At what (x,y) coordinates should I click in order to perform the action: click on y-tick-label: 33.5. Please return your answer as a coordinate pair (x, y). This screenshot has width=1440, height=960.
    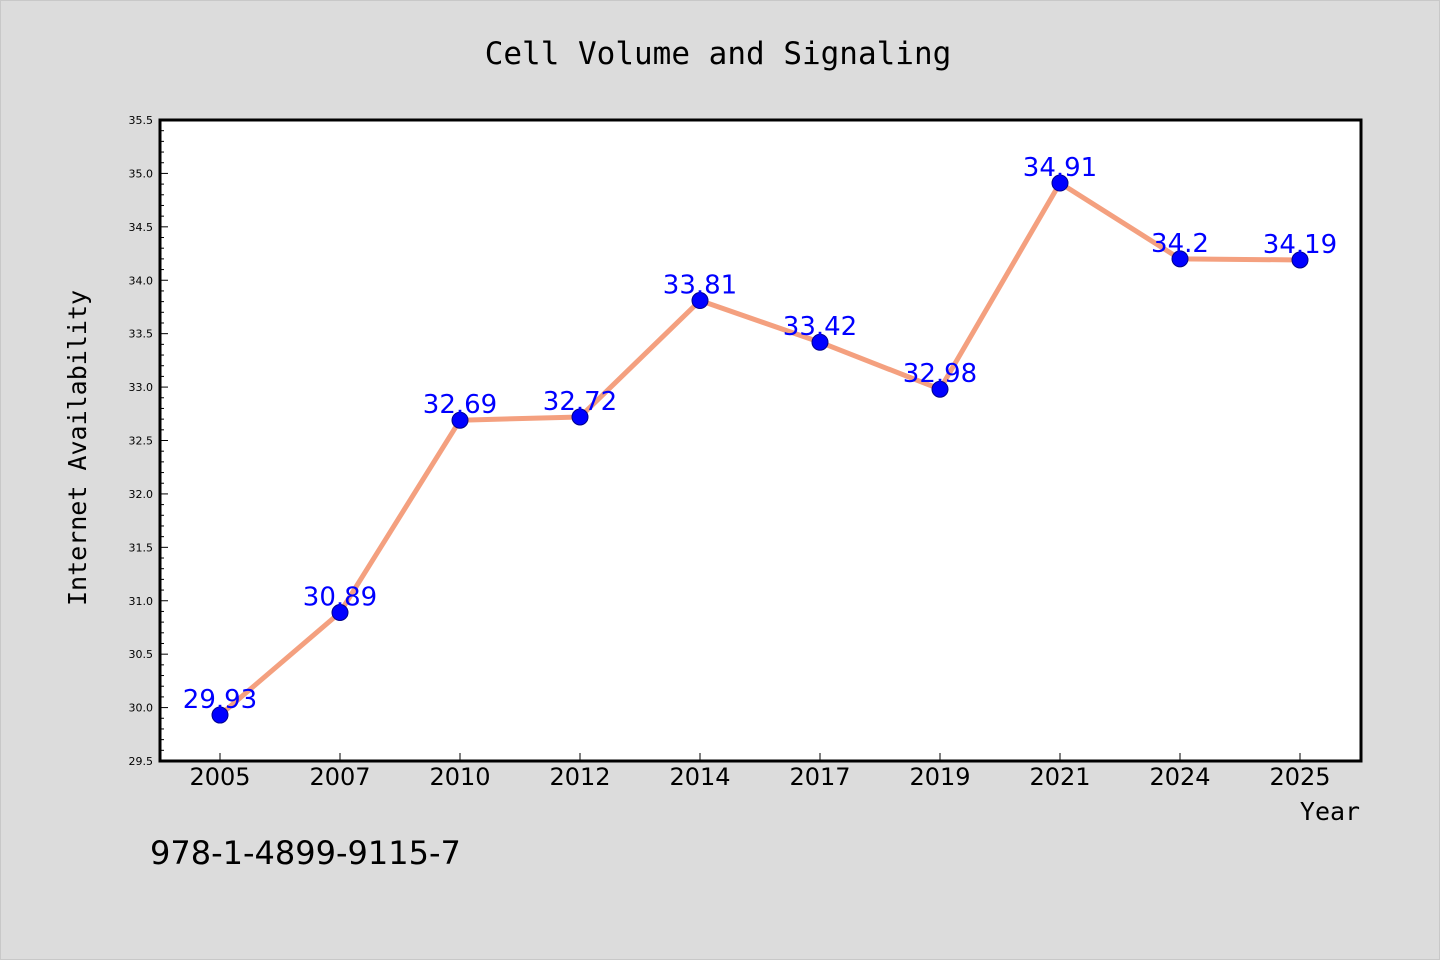
    Looking at the image, I should click on (141, 334).